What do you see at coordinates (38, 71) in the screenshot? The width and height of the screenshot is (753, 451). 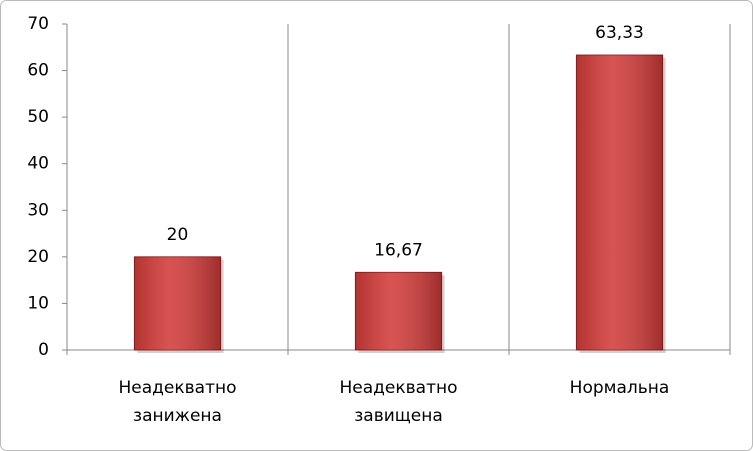 I see `y-tick-label: 60` at bounding box center [38, 71].